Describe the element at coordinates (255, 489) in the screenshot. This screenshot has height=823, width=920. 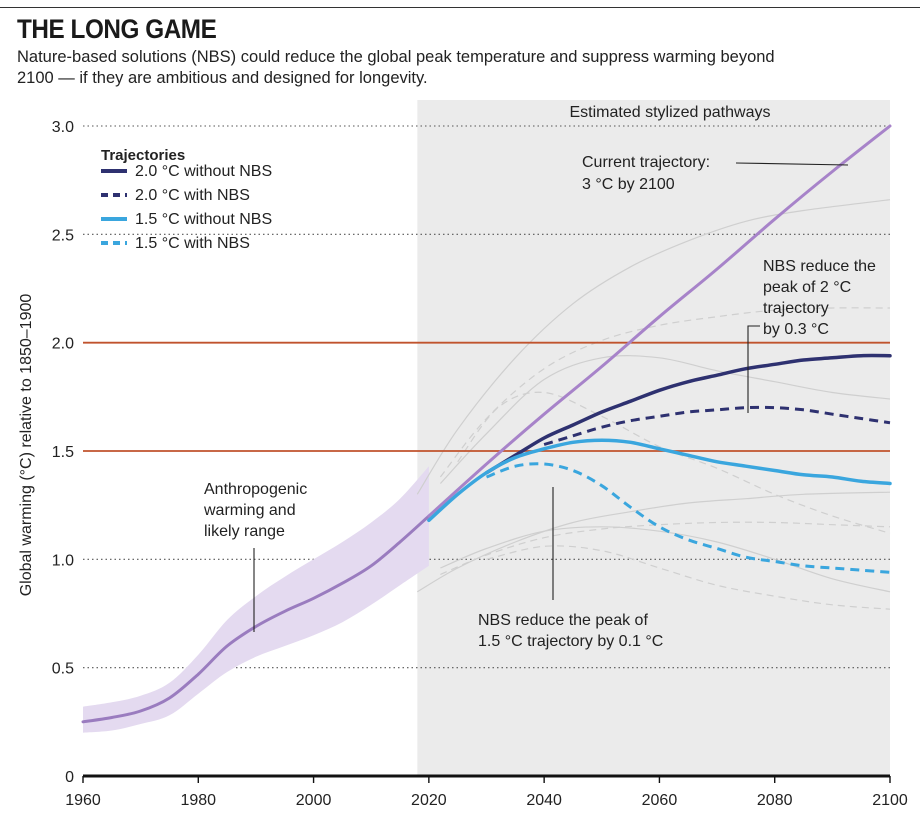
I see `annotation-anthropogenic-line-1: Anthropogenic` at that location.